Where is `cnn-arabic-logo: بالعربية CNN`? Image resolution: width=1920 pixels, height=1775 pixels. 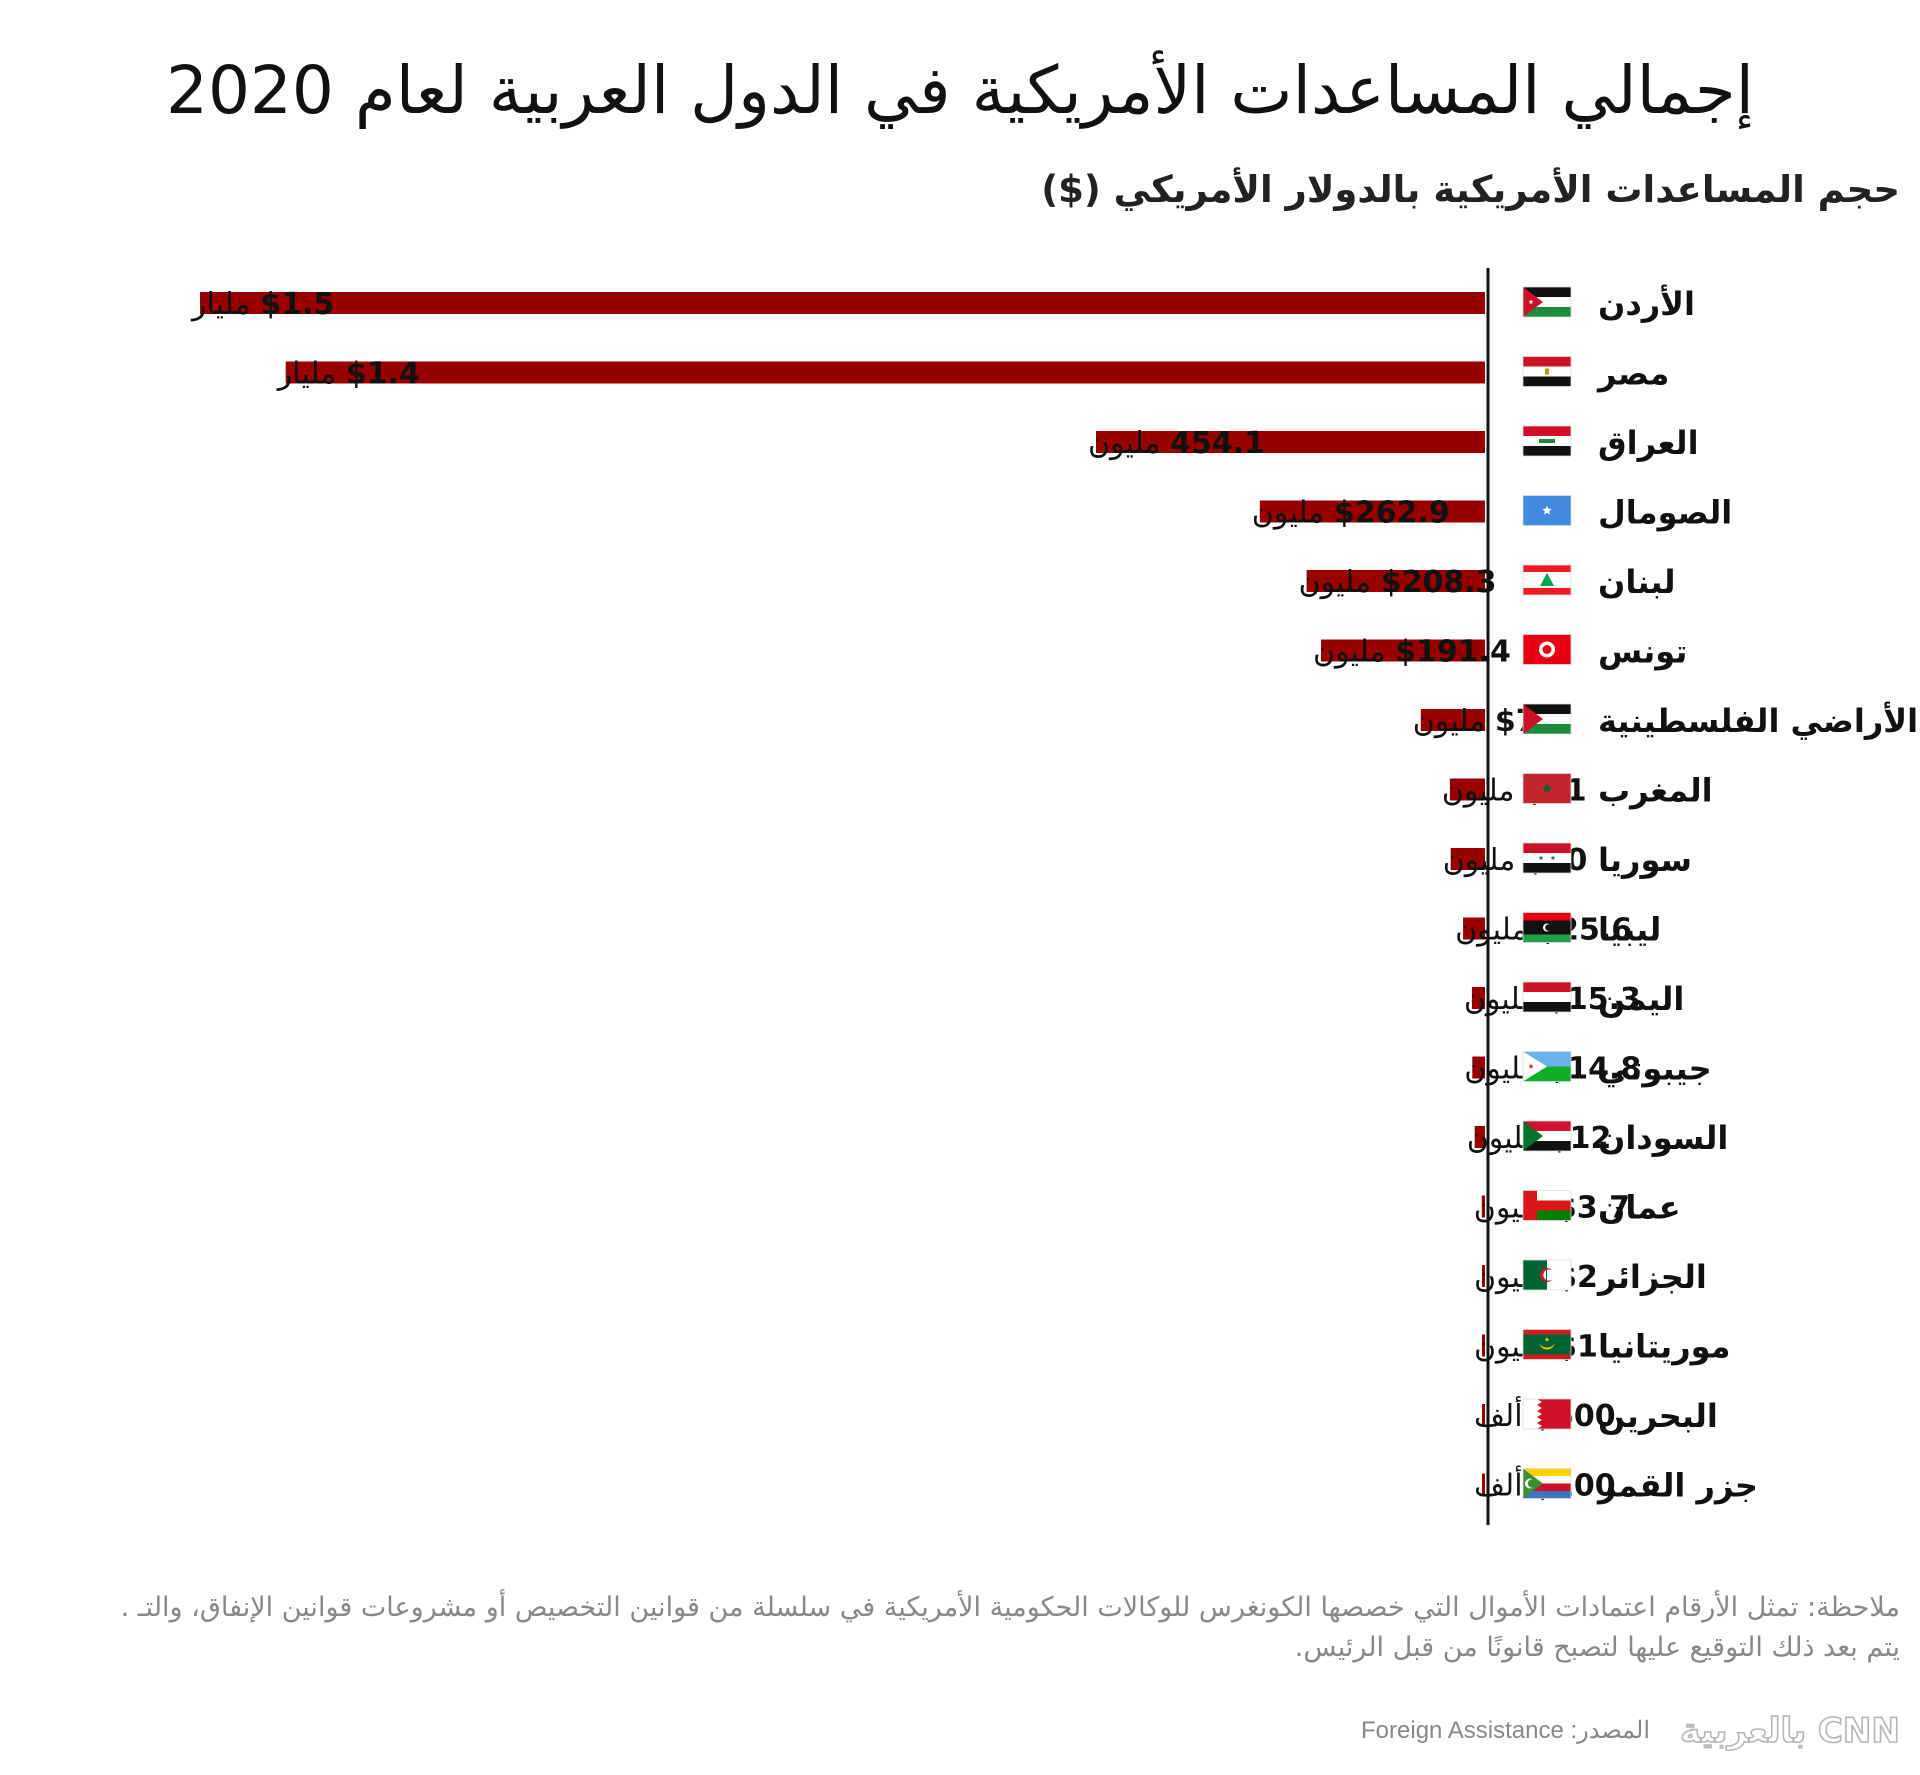
cnn-arabic-logo: بالعربية CNN is located at coordinates (1790, 1731).